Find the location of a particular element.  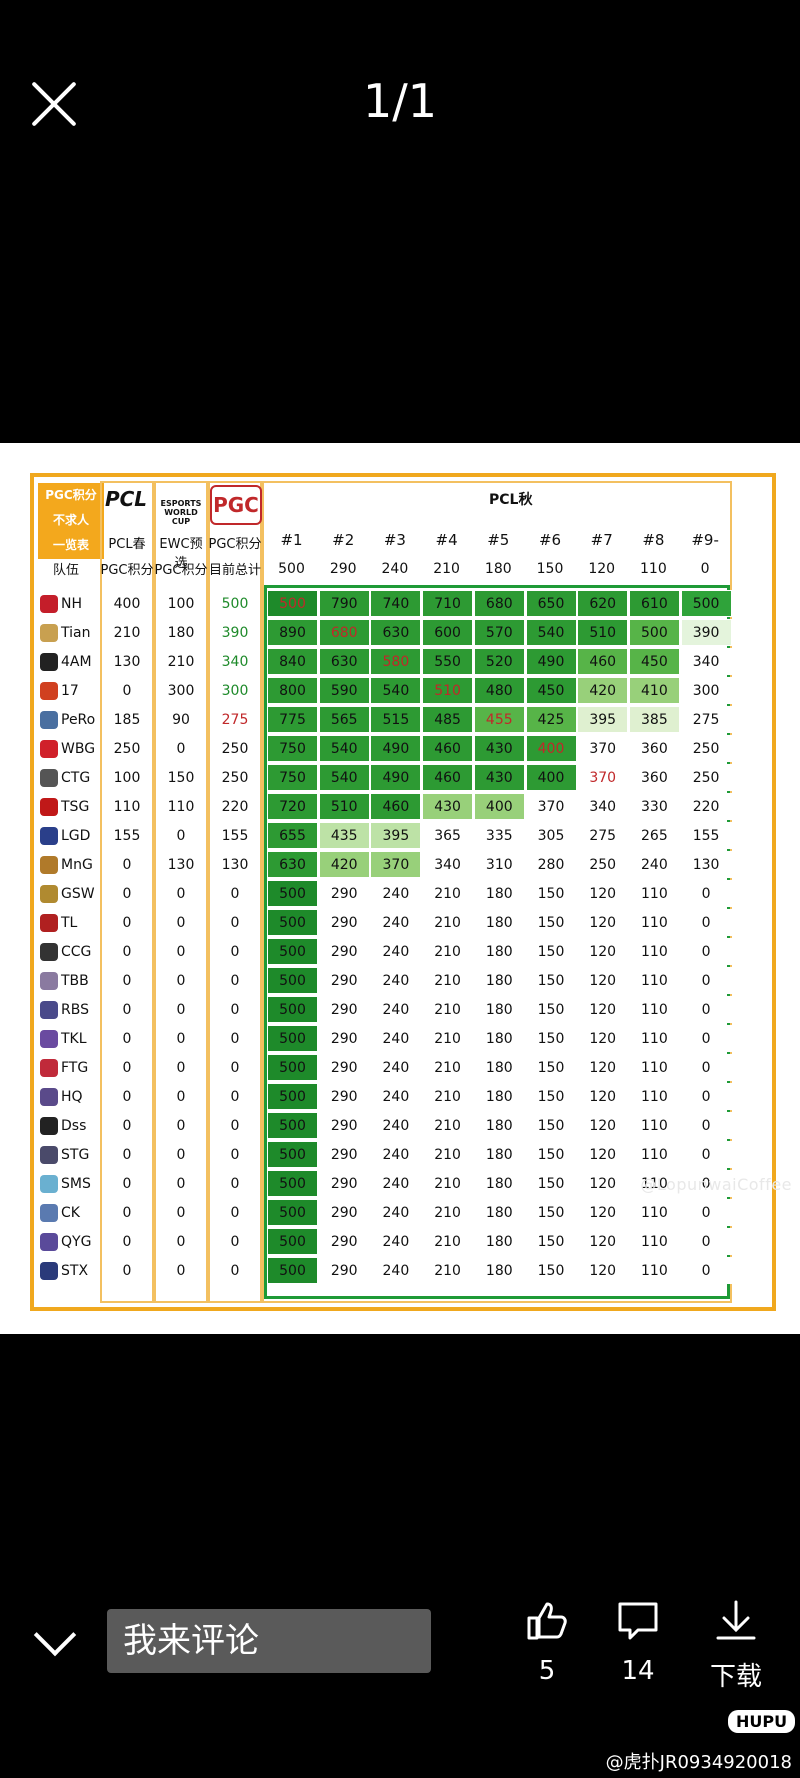

ewc-points: 180 is located at coordinates (181, 633).